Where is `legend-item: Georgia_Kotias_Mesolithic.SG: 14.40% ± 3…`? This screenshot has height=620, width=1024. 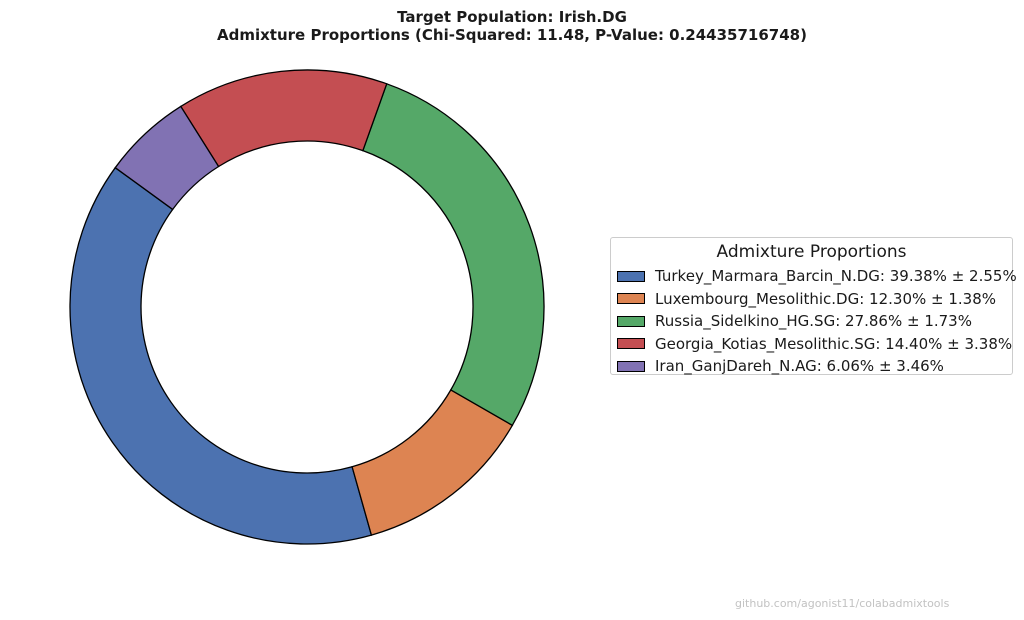
legend-item: Georgia_Kotias_Mesolithic.SG: 14.40% ± 3… is located at coordinates (811, 344).